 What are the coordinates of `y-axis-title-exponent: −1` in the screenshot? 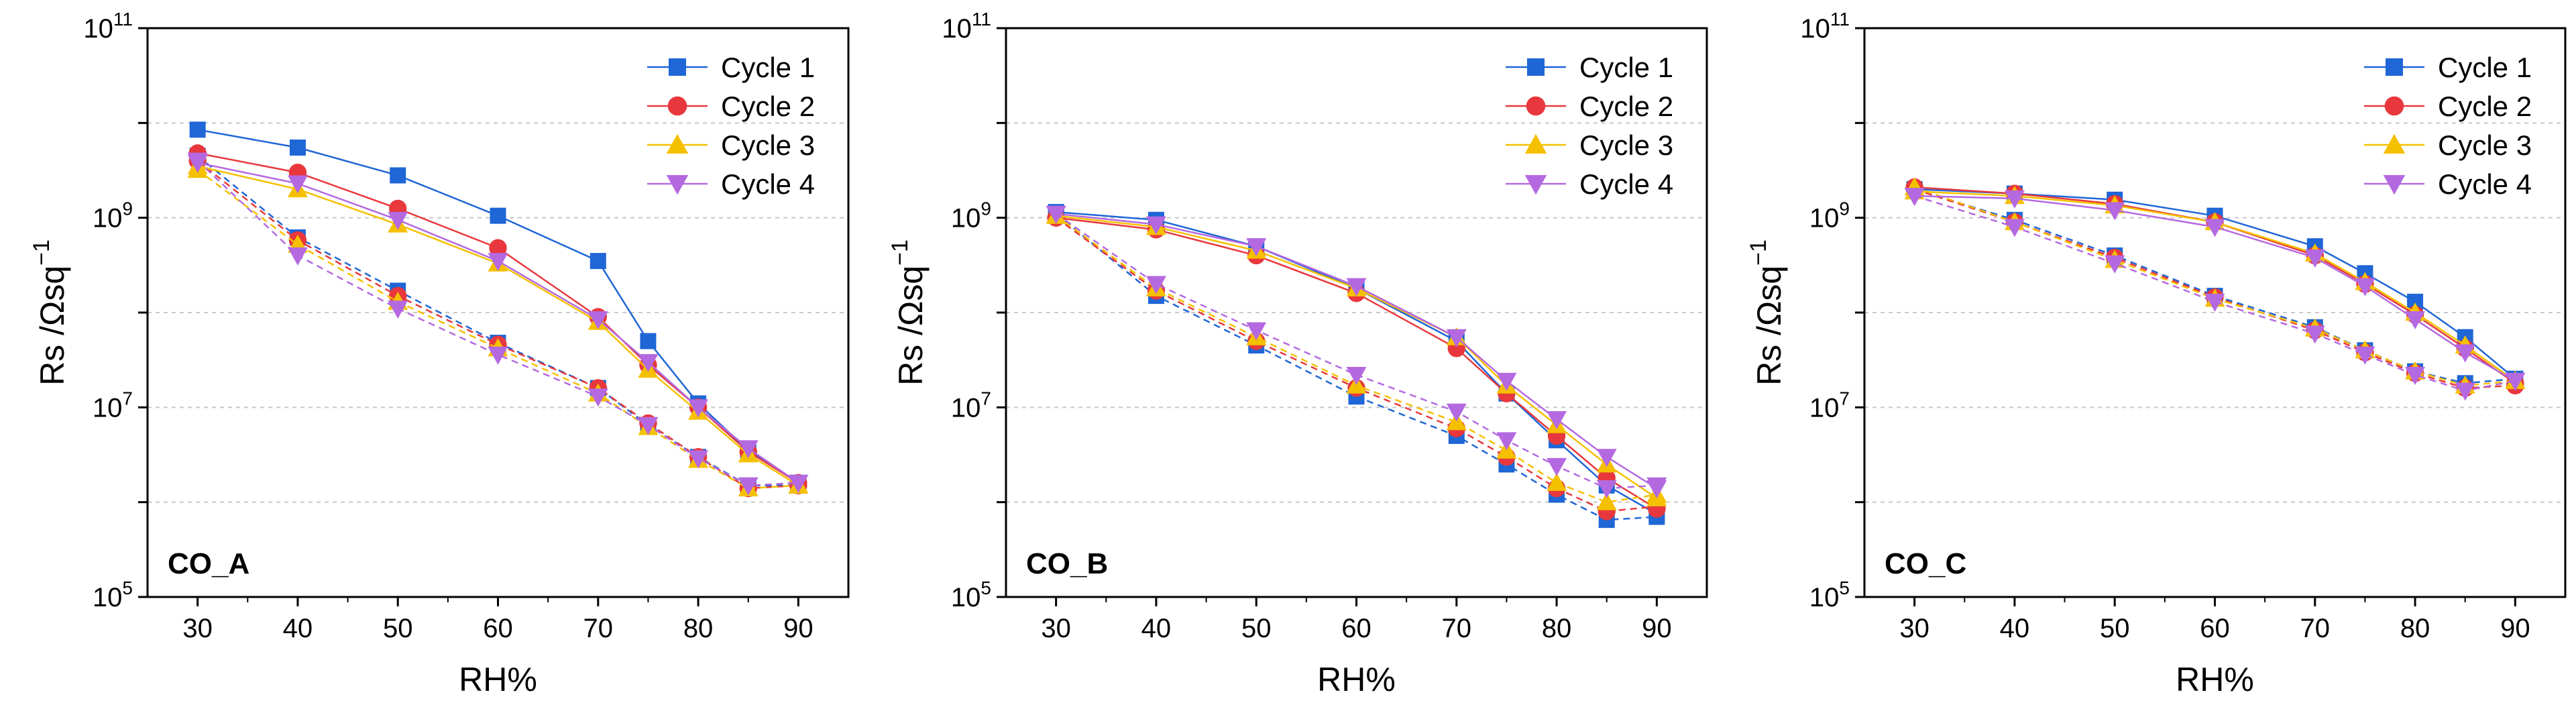 It's located at (900, 252).